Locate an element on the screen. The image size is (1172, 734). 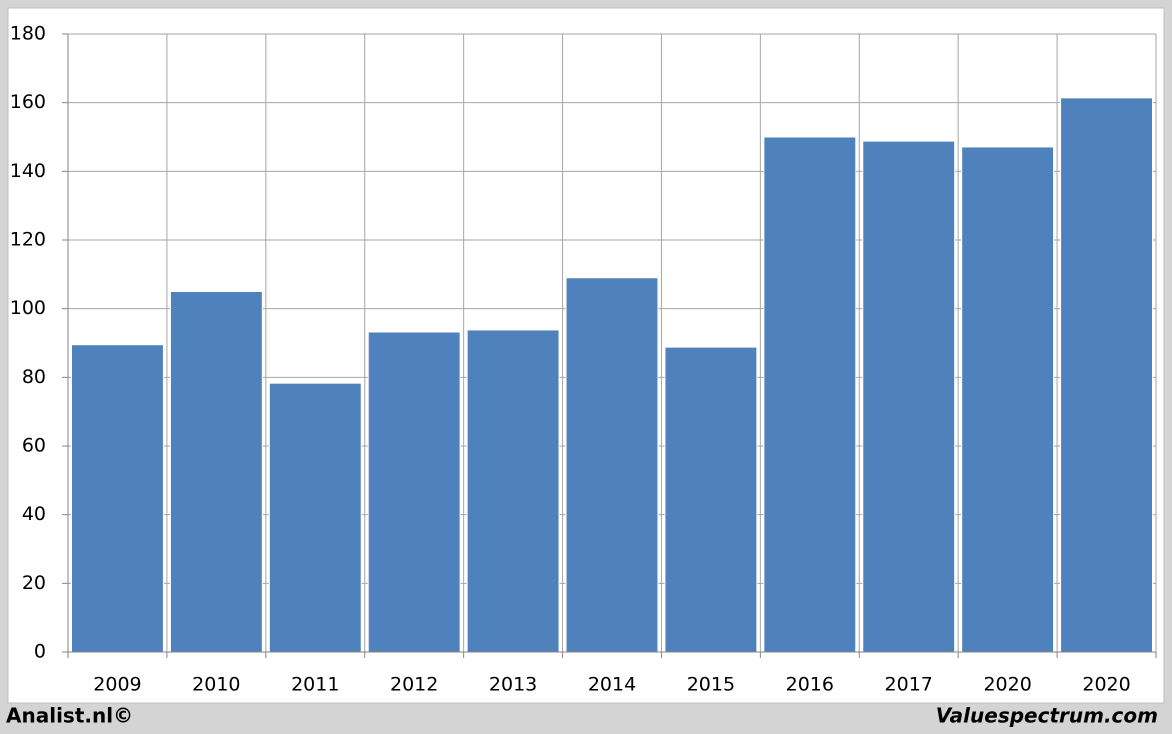
x-tick-label: 2009 is located at coordinates (117, 685).